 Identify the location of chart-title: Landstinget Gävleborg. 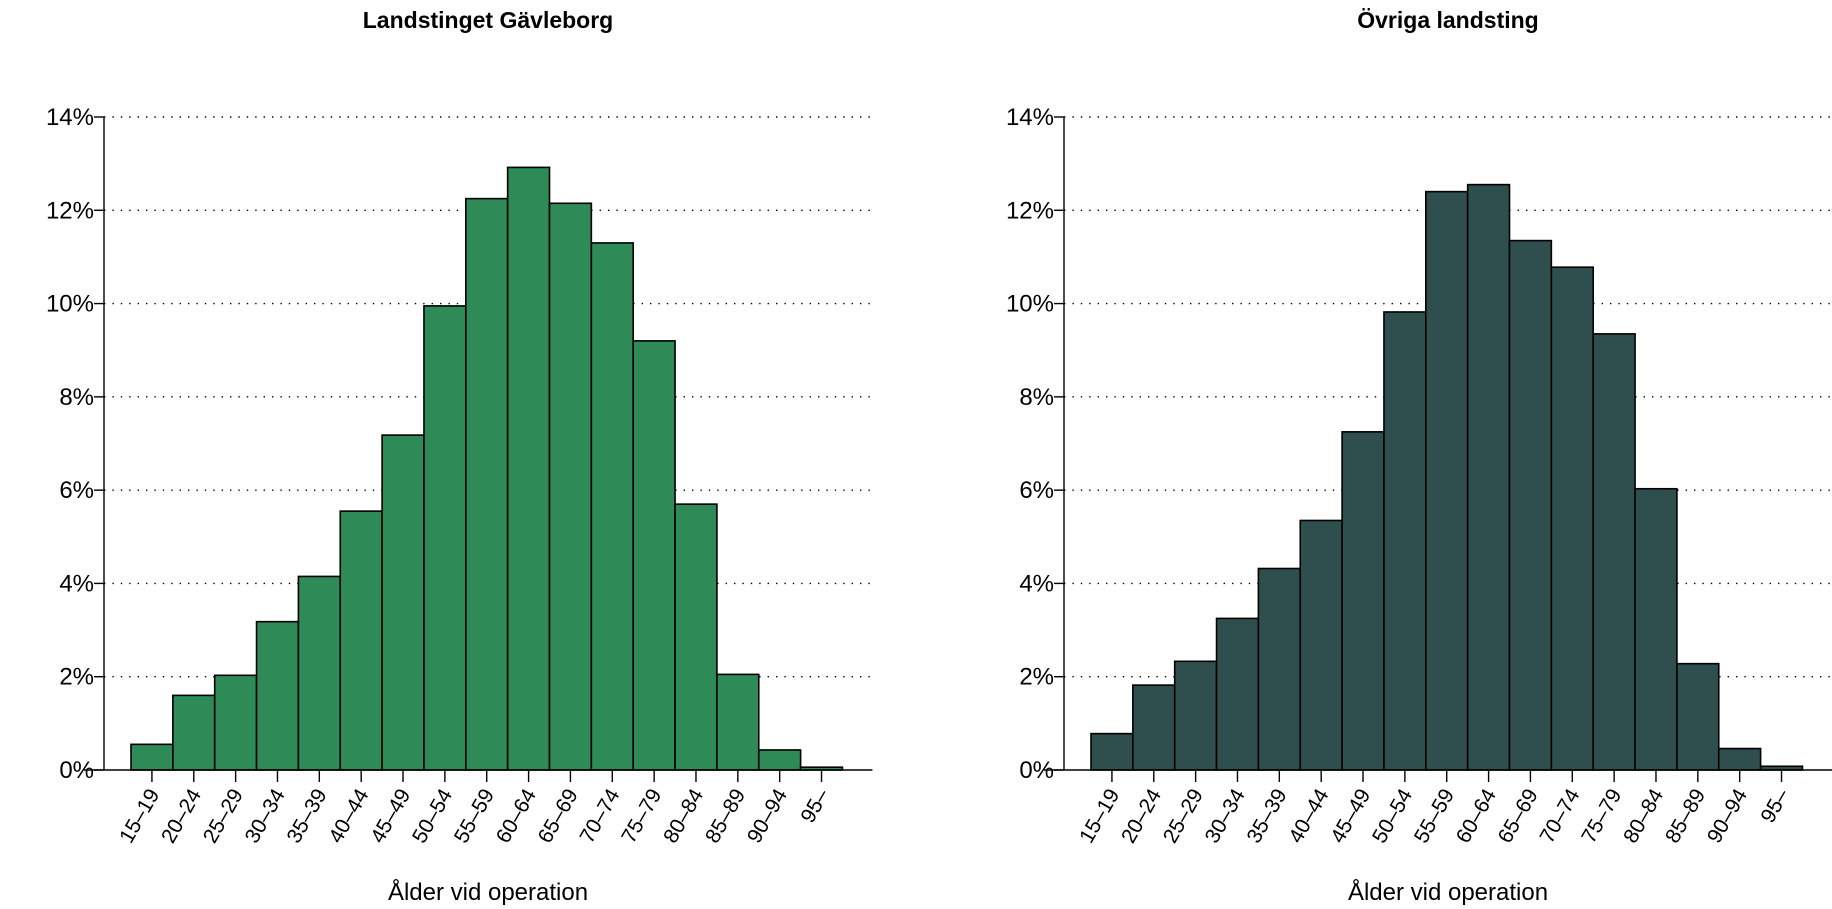
(488, 20).